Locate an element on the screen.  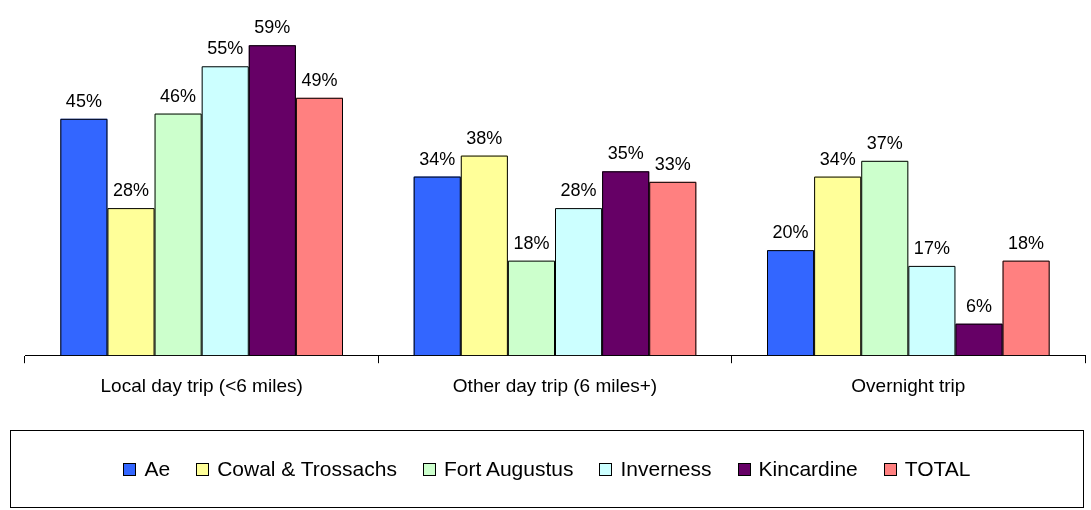
legend-label: Kincardine is located at coordinates (808, 469).